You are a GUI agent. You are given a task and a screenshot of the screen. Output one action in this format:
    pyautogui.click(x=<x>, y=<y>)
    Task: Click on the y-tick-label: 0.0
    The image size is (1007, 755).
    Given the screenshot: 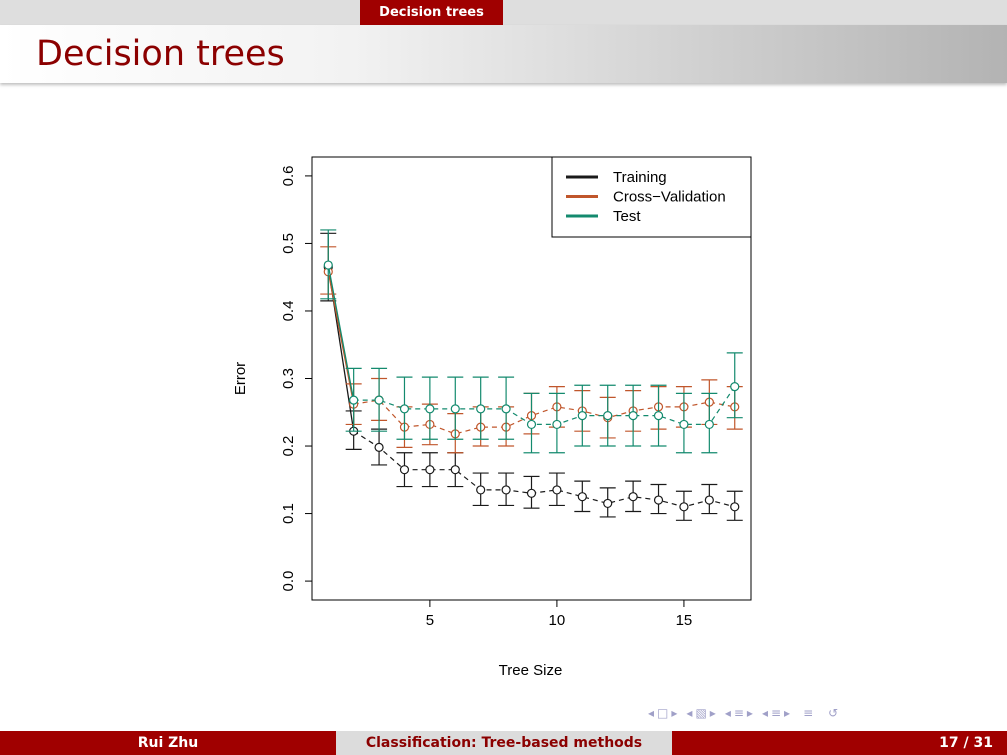 What is the action you would take?
    pyautogui.click(x=288, y=581)
    